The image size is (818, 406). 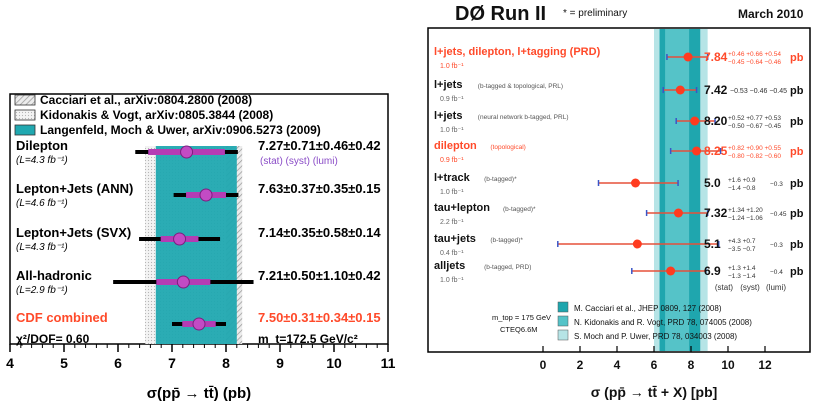 I want to click on row-result: 7.27±0.71±0.46±0.42, so click(x=319, y=145).